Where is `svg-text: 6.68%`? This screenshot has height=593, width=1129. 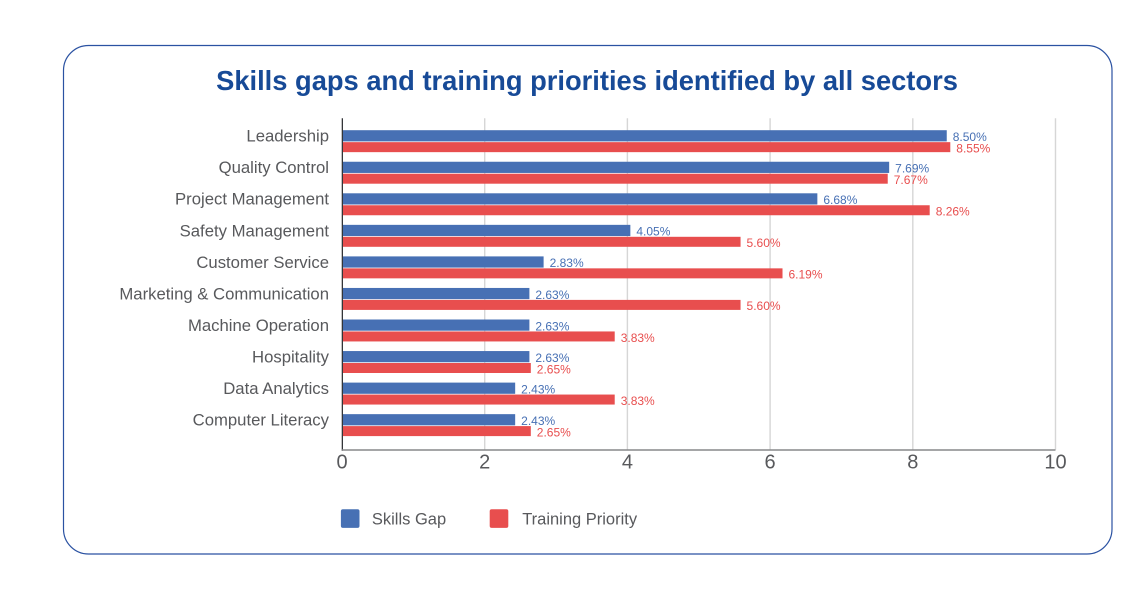 svg-text: 6.68% is located at coordinates (840, 200).